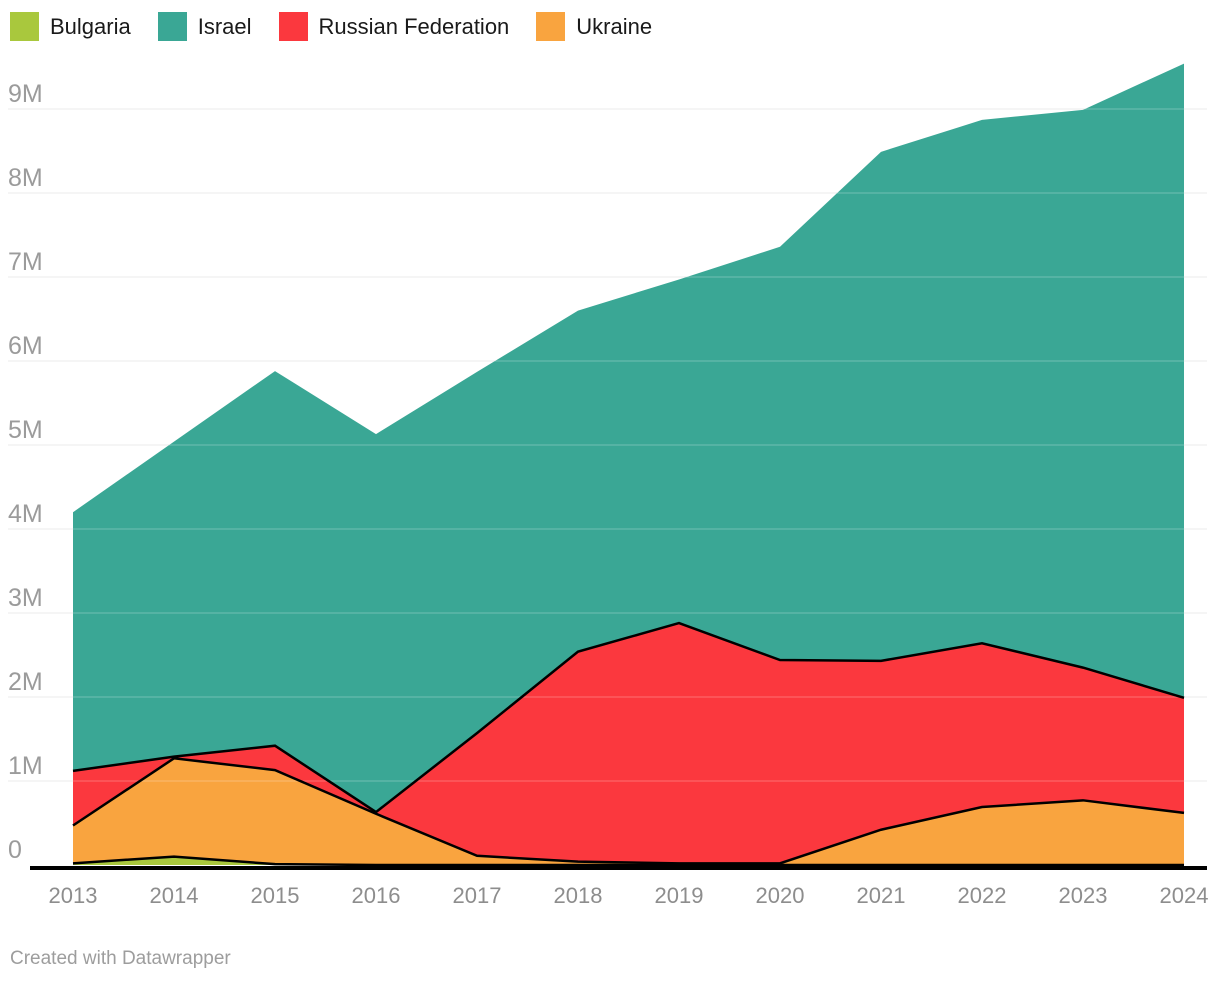 The image size is (1220, 989). What do you see at coordinates (376, 895) in the screenshot?
I see `x-tick-label-2016: 2016` at bounding box center [376, 895].